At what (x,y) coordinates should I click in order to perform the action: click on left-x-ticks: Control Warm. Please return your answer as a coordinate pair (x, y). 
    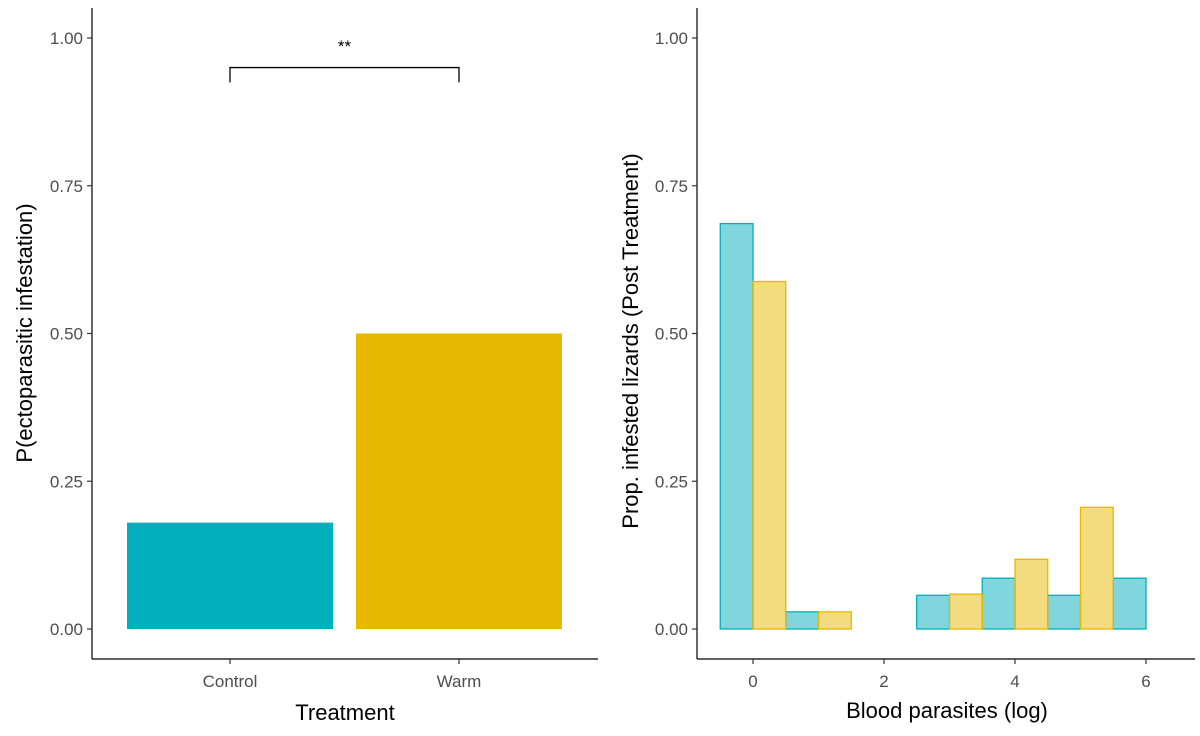
    Looking at the image, I should click on (342, 675).